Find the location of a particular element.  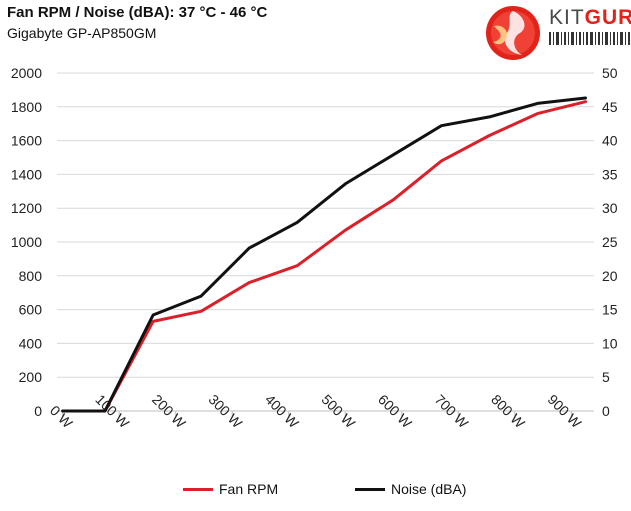

y-right-tick-label: 30 is located at coordinates (610, 208).